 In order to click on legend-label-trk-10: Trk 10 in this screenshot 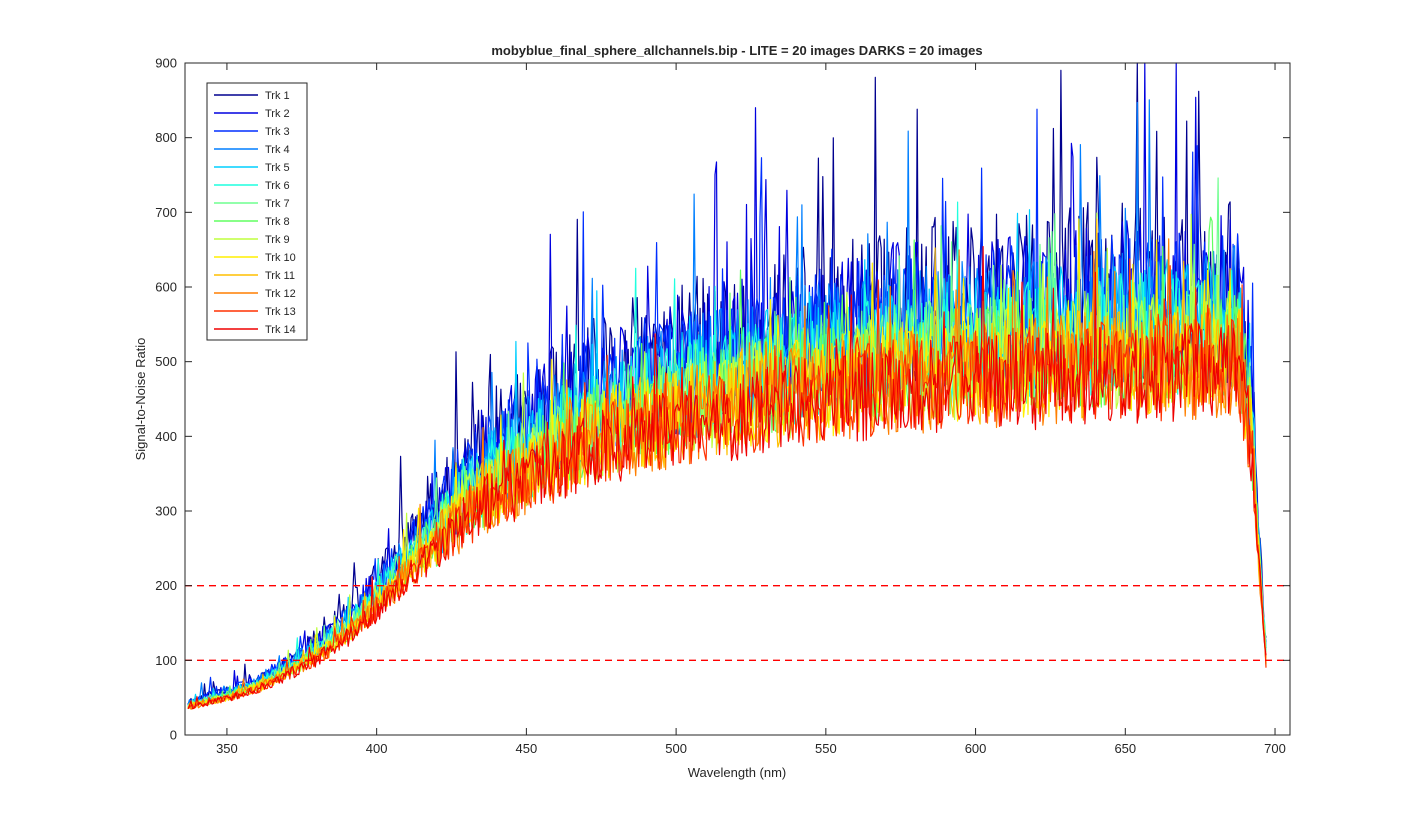, I will do `click(280, 258)`.